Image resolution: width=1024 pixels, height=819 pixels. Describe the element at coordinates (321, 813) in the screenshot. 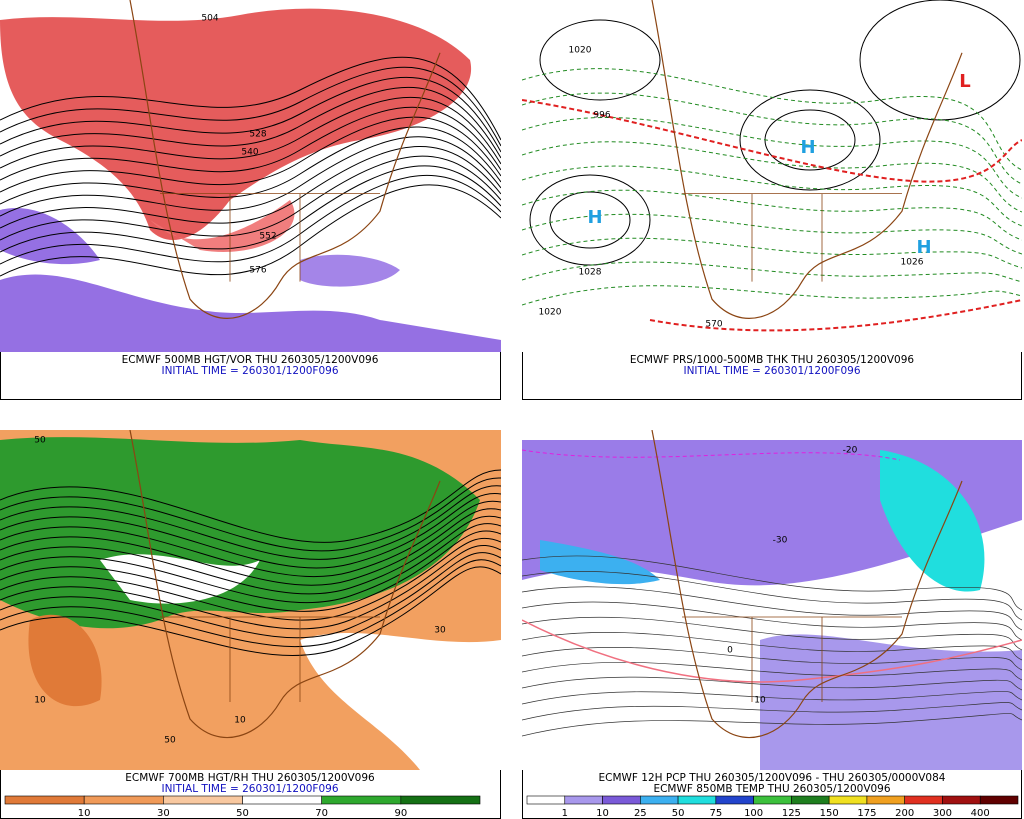

I see `colorbar-label: 70` at that location.